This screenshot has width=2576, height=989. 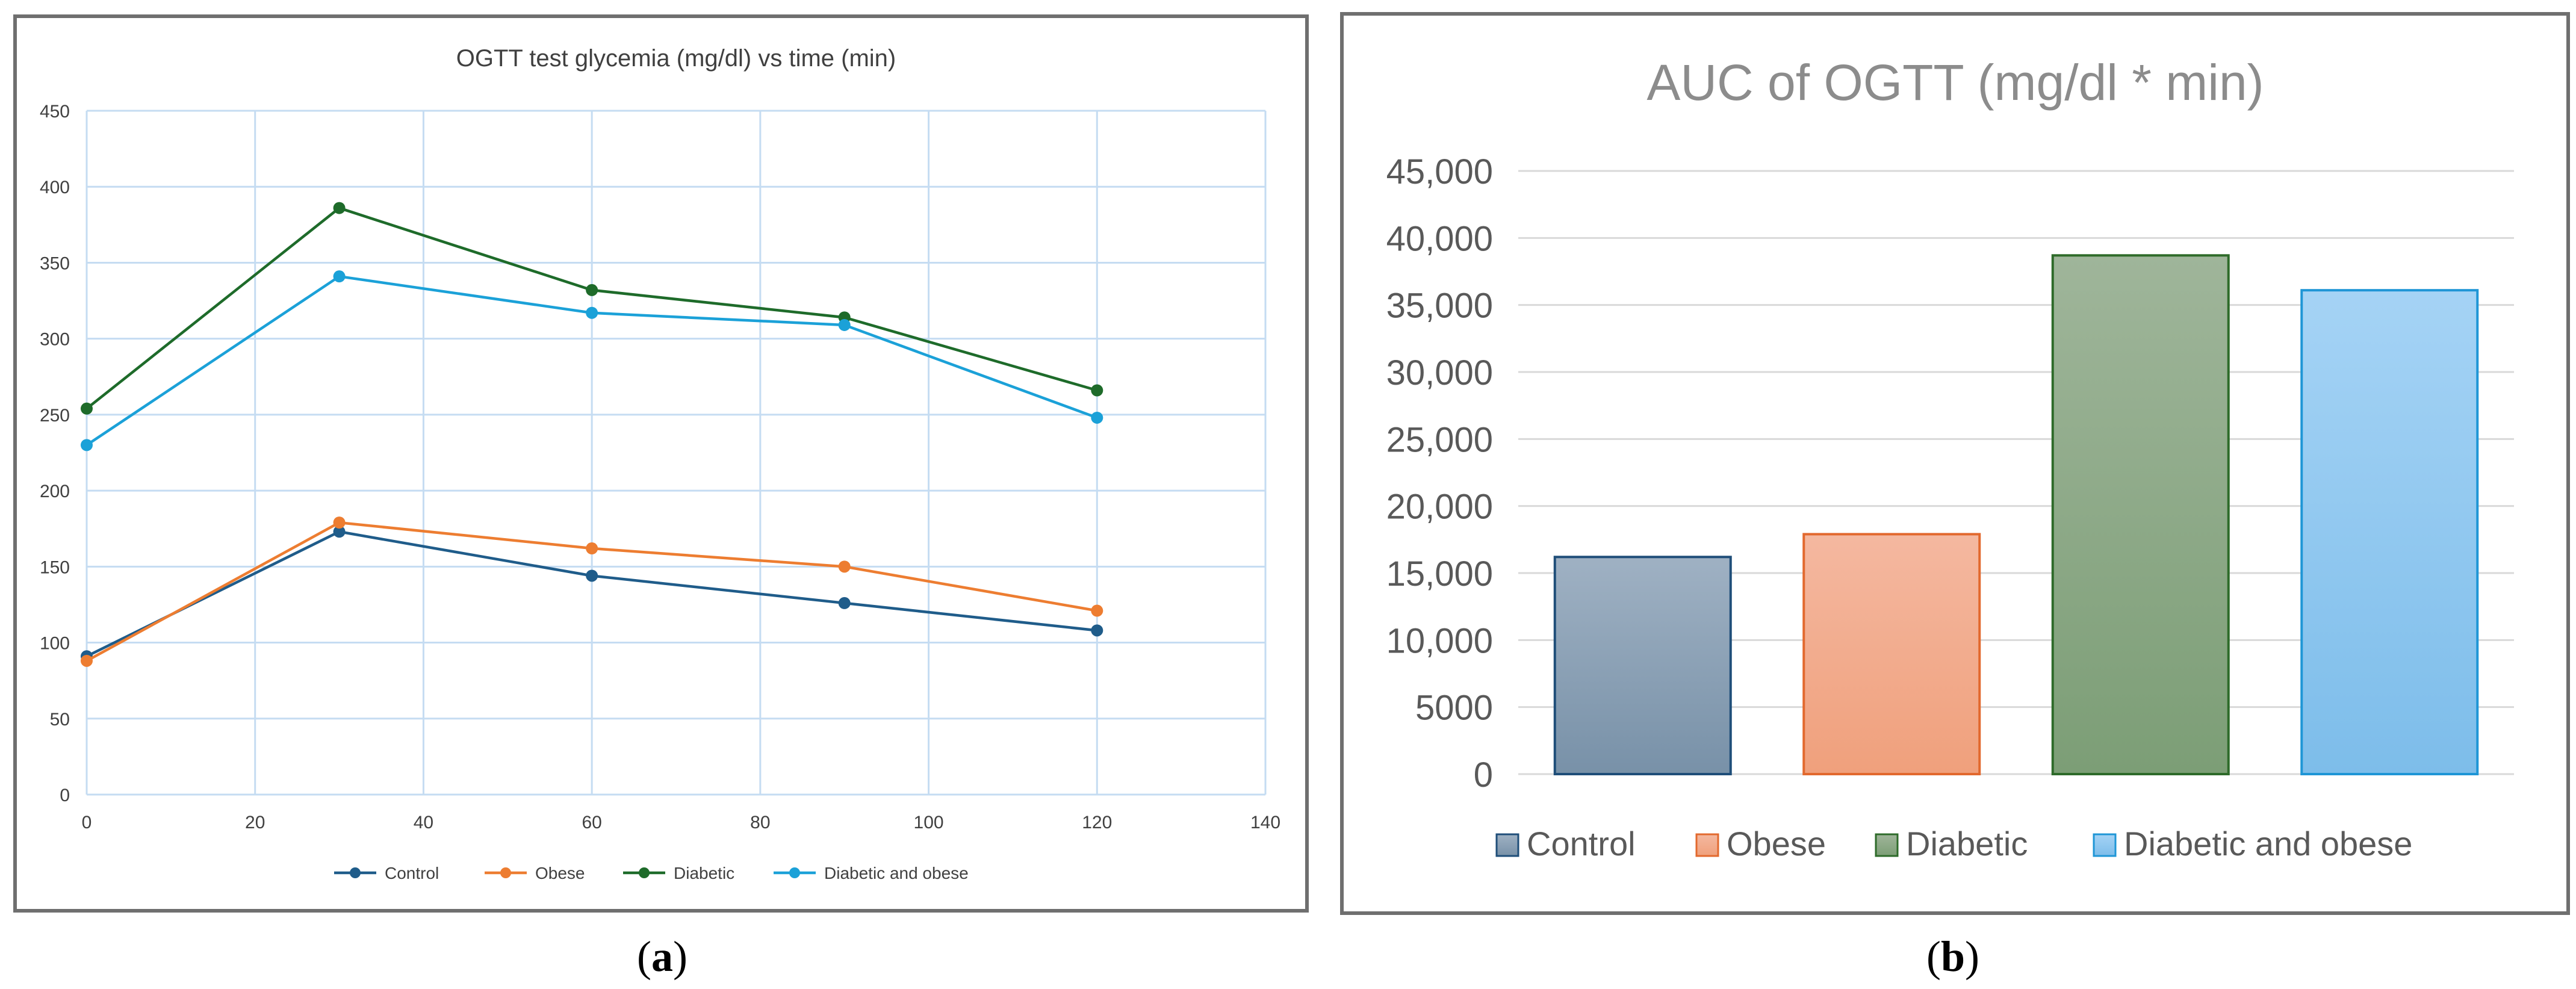 I want to click on caption-b-letter: b, so click(x=1953, y=956).